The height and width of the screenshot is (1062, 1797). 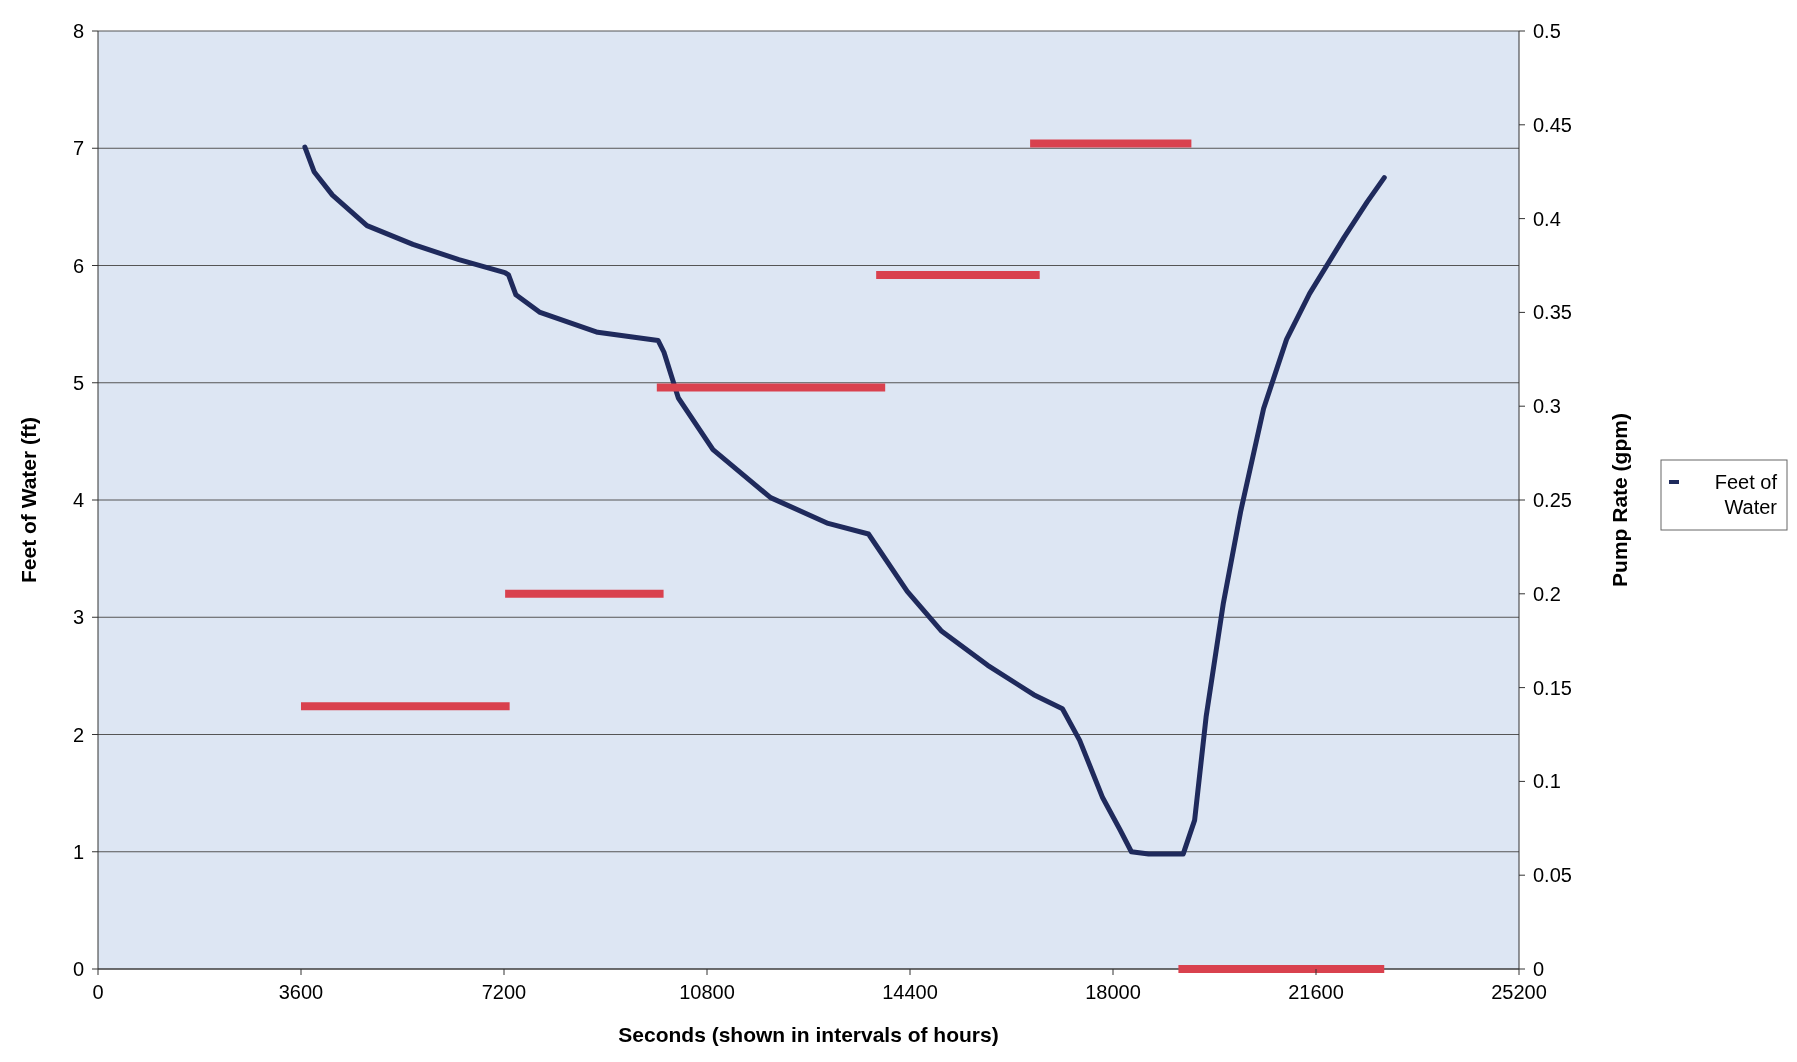 I want to click on y-tick-label: 1, so click(x=78, y=851).